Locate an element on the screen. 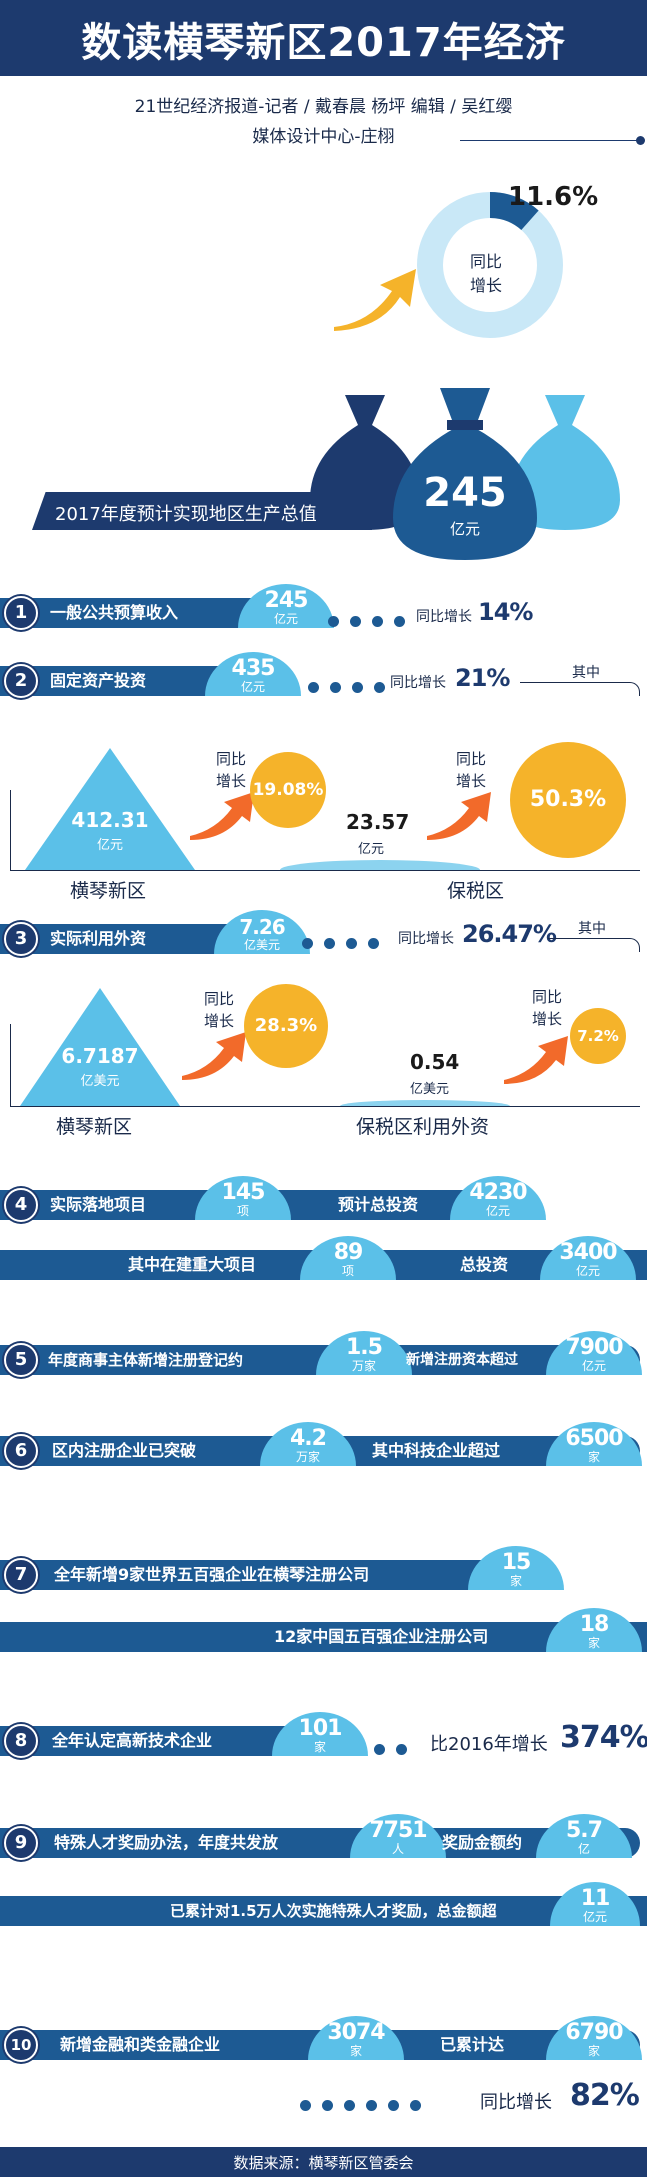 This screenshot has height=2177, width=647. item10-value2-pill: 6790 家 is located at coordinates (594, 2038).